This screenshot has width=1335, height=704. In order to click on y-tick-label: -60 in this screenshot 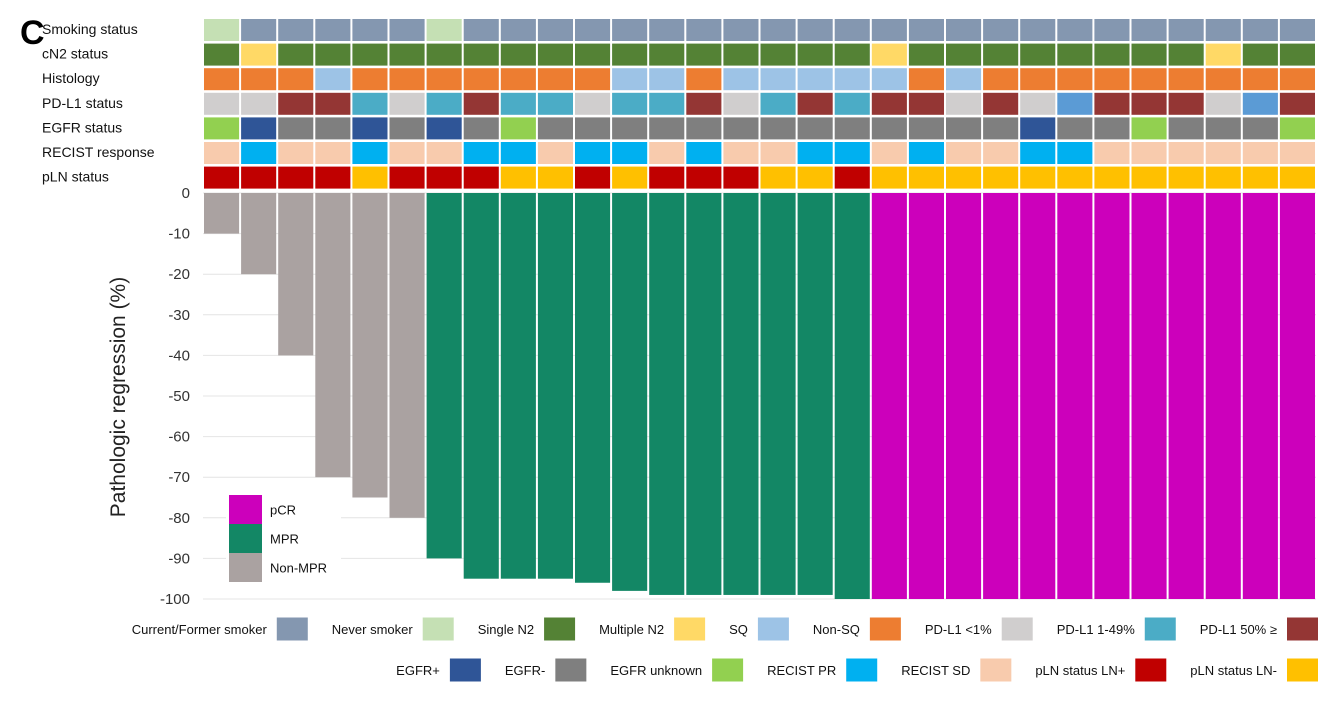, I will do `click(179, 437)`.